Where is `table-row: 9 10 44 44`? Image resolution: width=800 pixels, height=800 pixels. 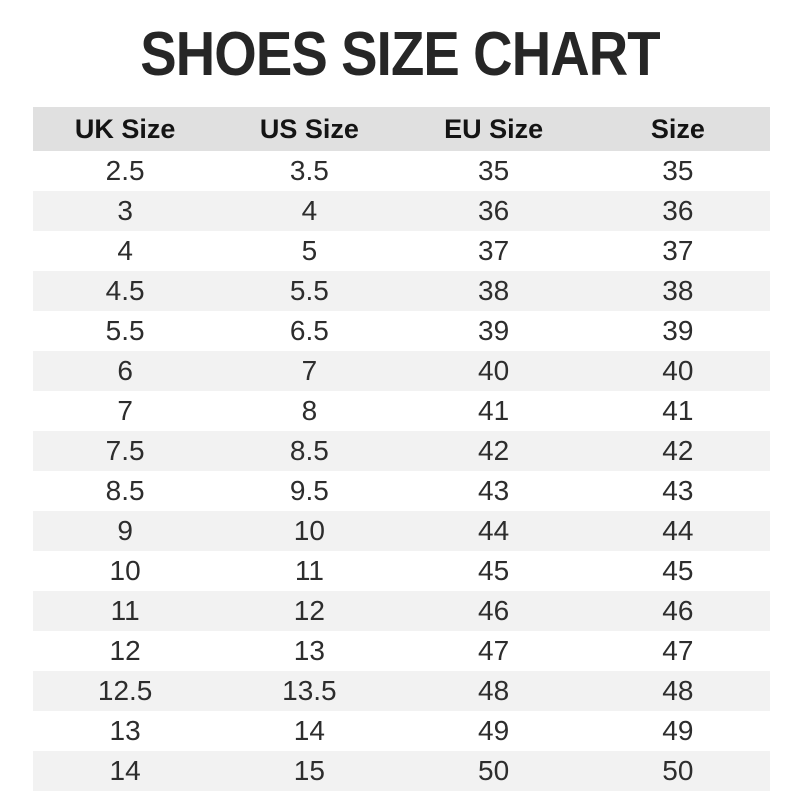
table-row: 9 10 44 44 is located at coordinates (401, 531).